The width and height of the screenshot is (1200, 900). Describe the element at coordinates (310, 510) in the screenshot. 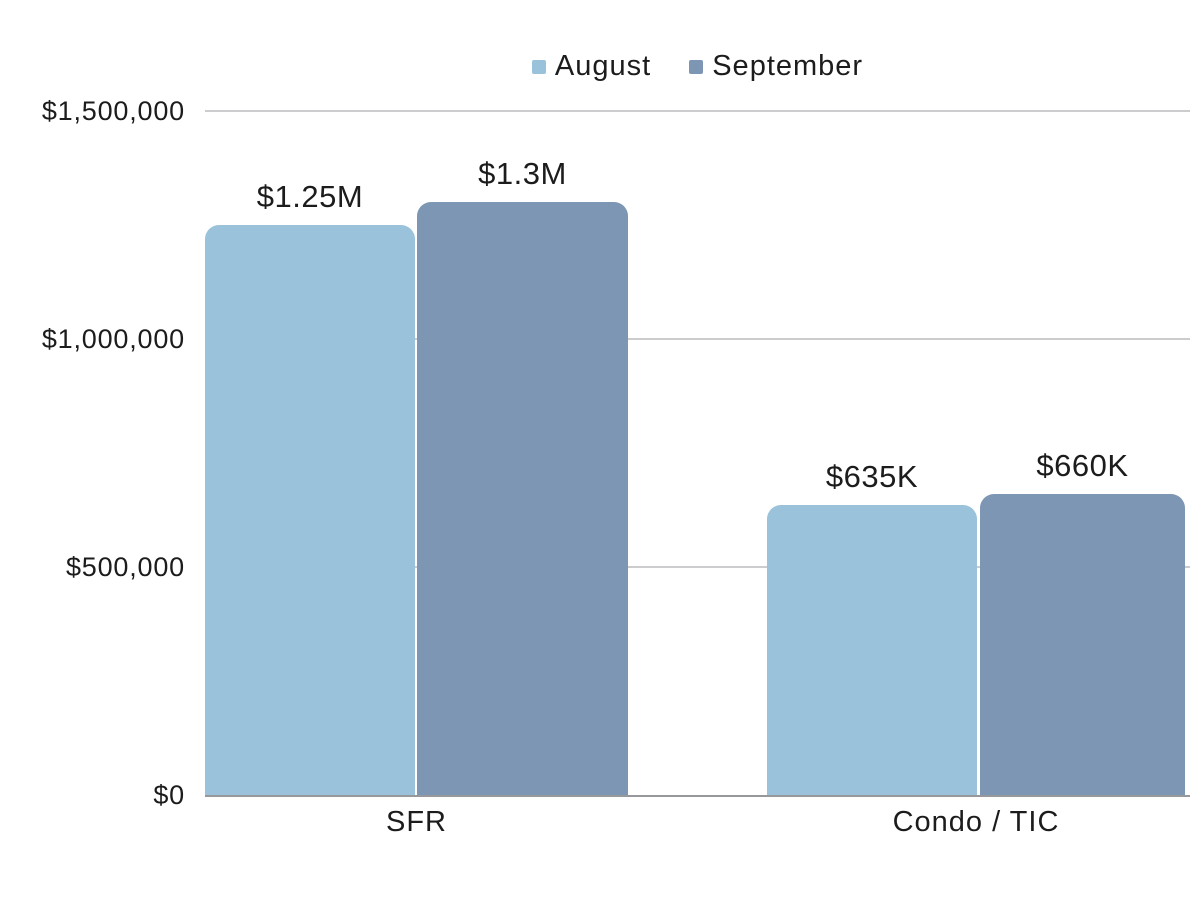

I see `bar-sfr-august` at that location.